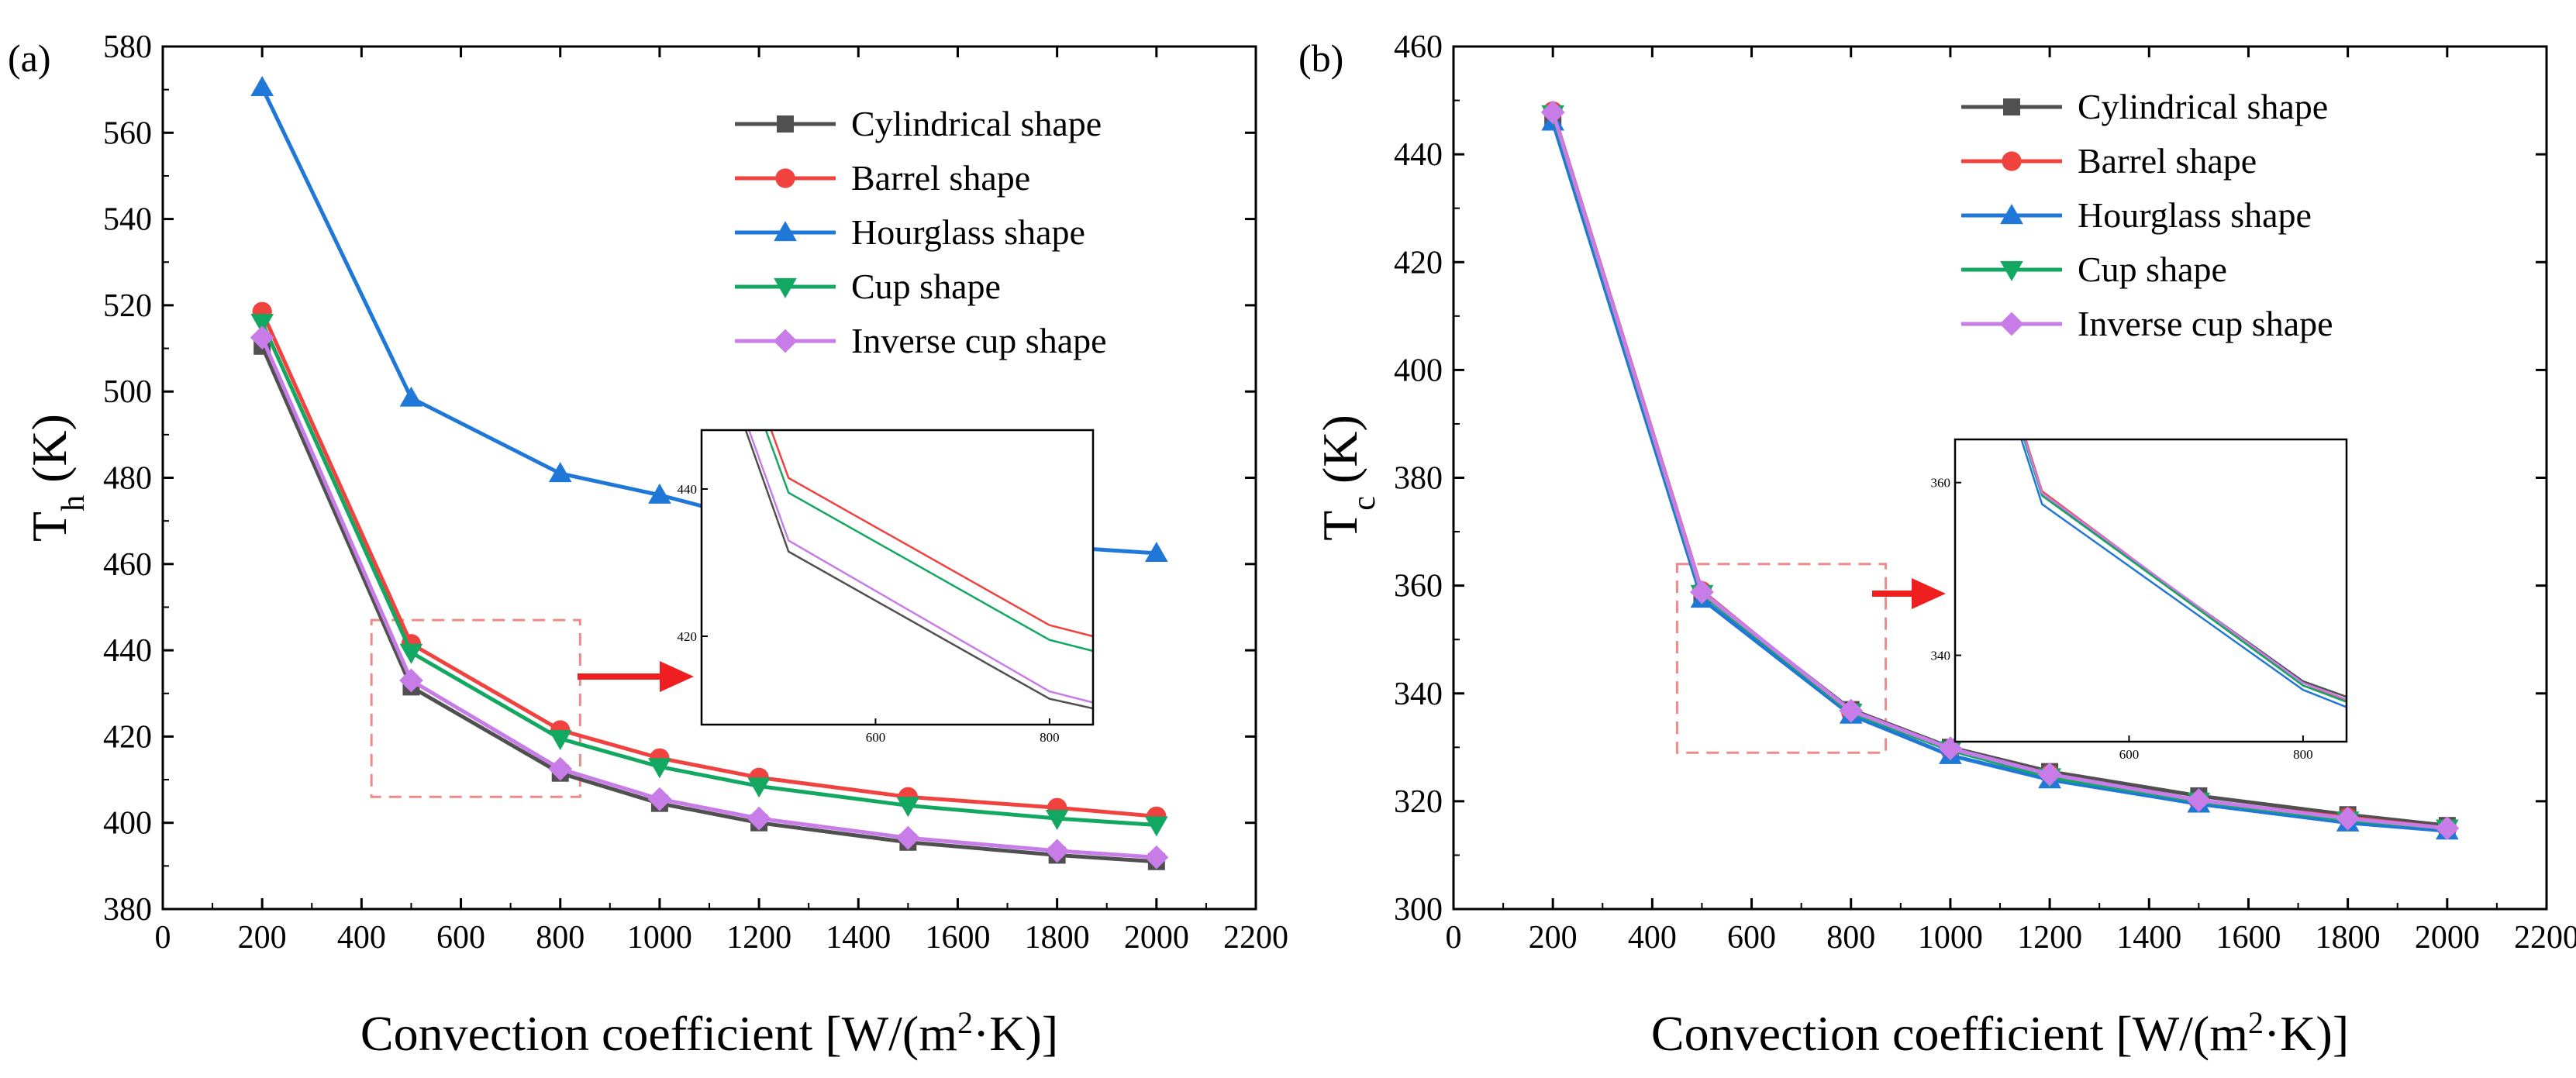 The height and width of the screenshot is (1078, 2576). I want to click on x-tick-label: 2200, so click(2545, 938).